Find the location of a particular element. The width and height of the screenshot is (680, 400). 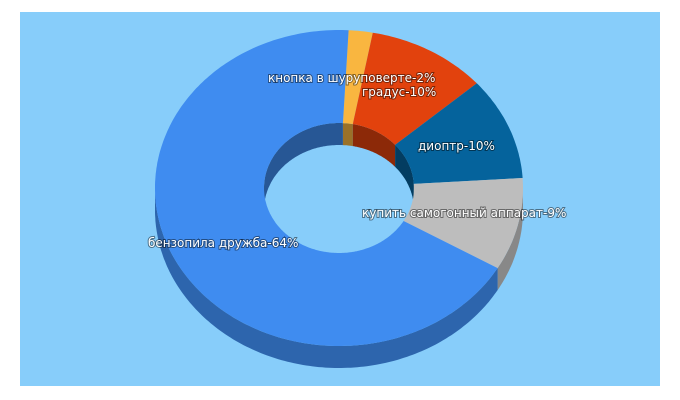

slice-label: кнопка в шуруповерте-2% is located at coordinates (351, 78).